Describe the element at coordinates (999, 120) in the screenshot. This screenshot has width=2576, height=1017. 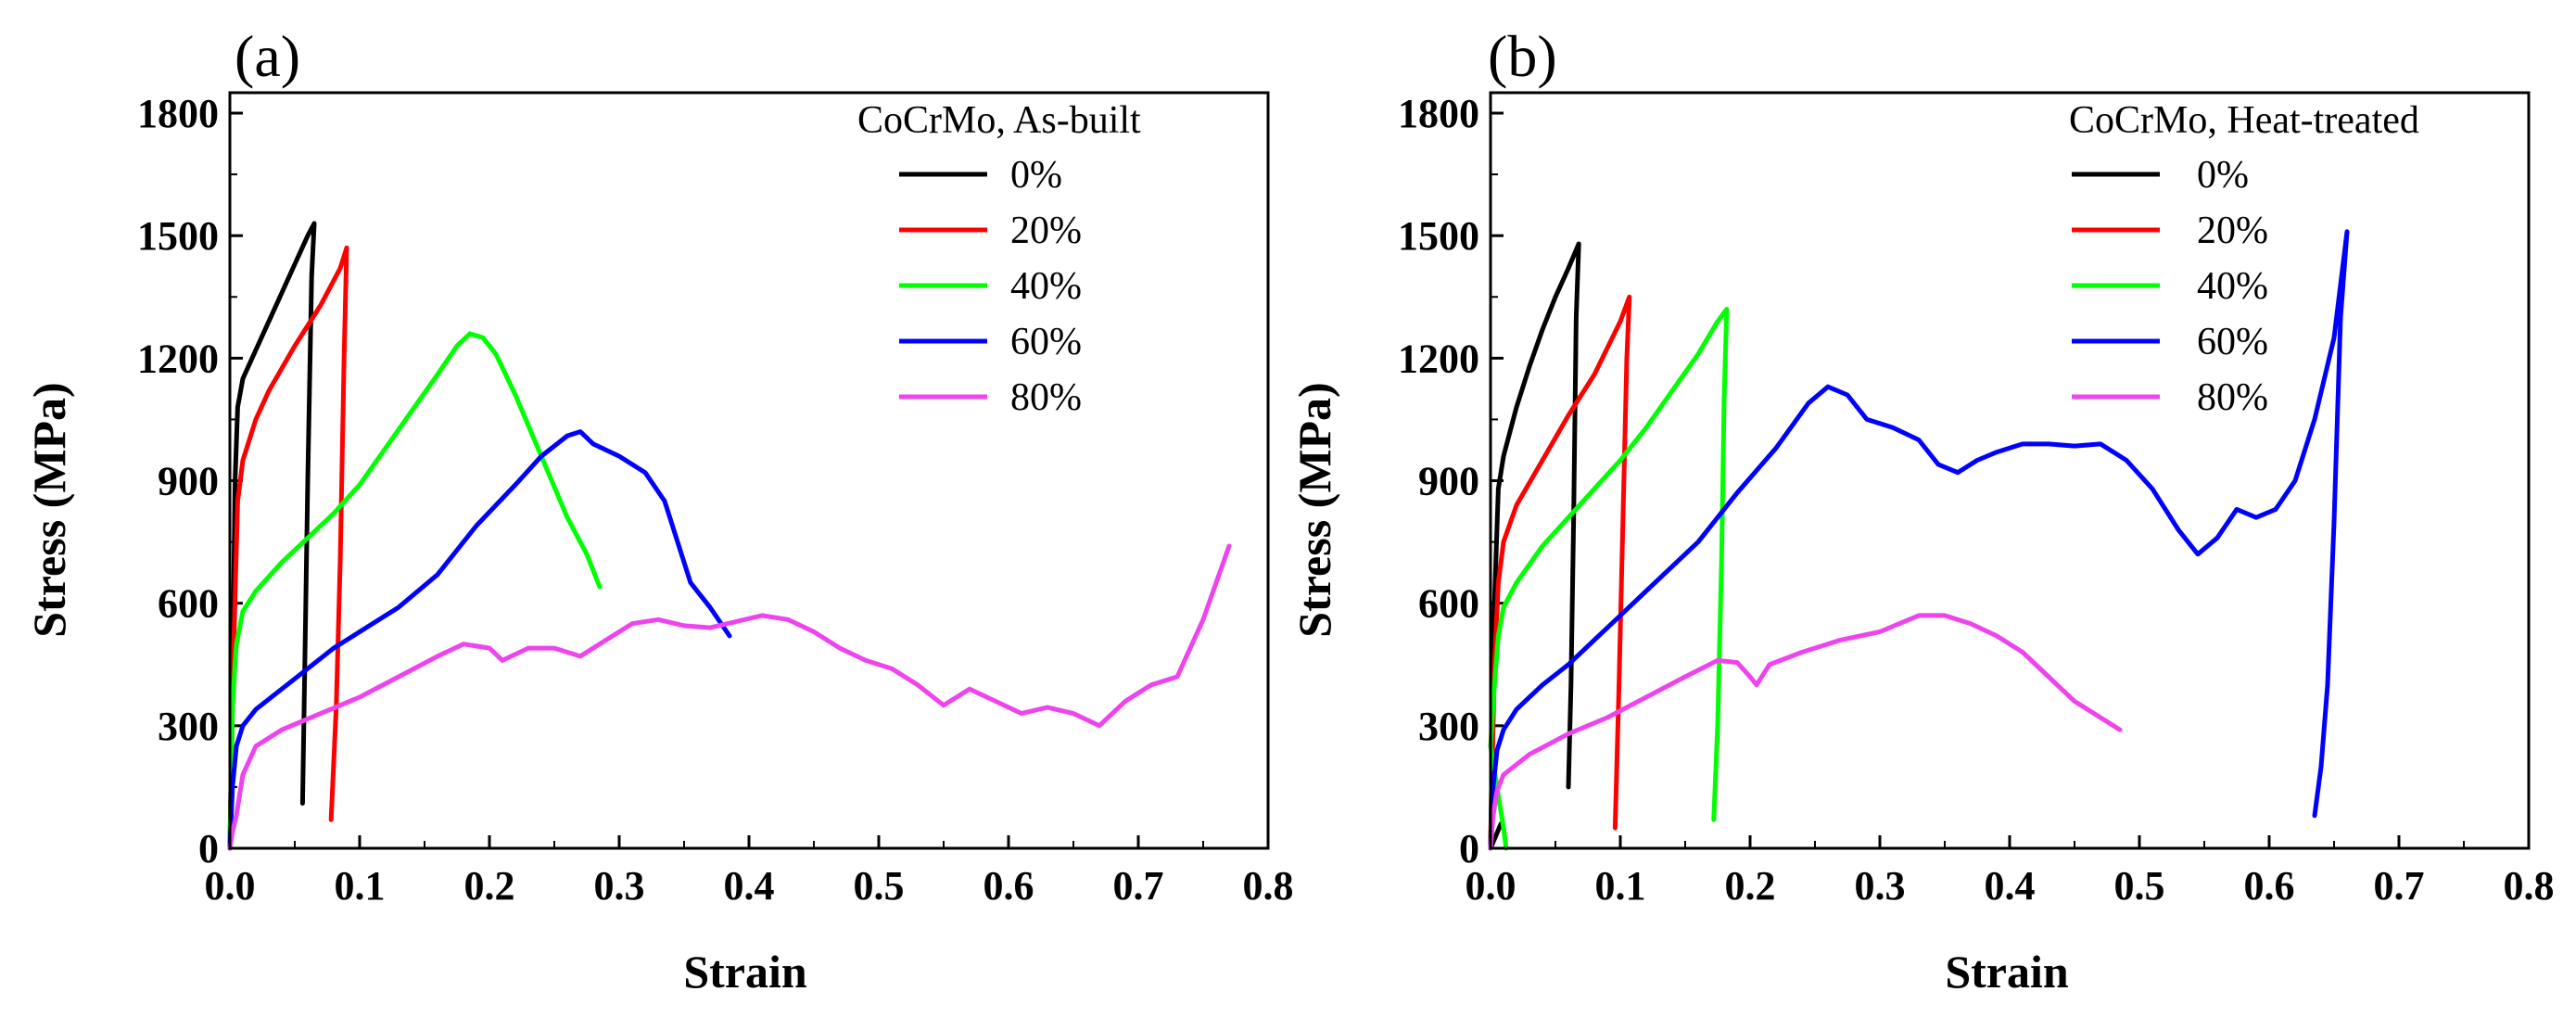
I see `legend-title: CoCrMo, As-built` at that location.